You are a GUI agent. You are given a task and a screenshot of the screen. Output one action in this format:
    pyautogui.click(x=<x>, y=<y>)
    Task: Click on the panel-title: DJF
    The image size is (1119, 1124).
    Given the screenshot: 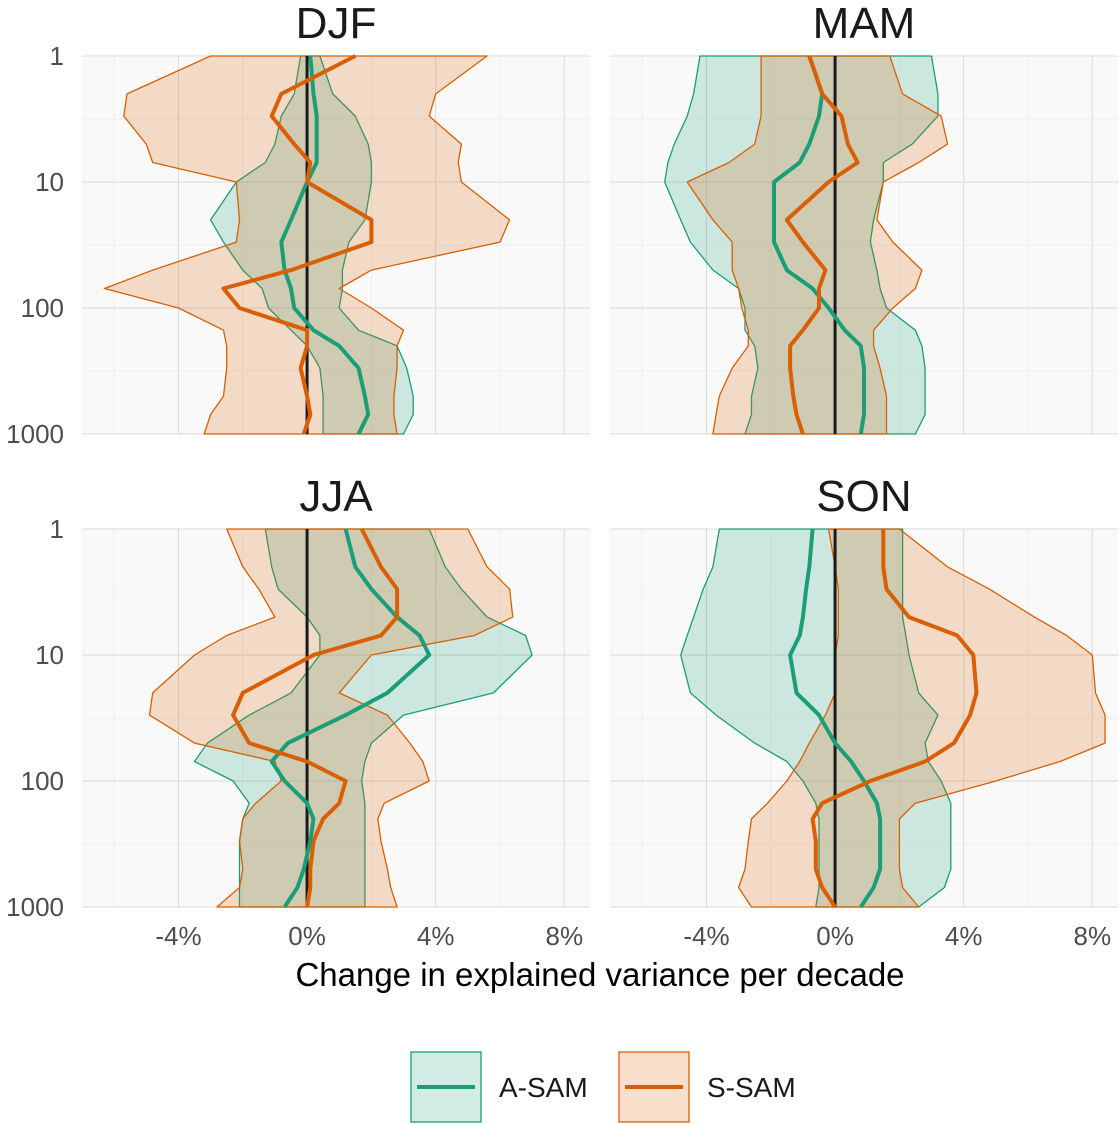 What is the action you would take?
    pyautogui.click(x=336, y=24)
    